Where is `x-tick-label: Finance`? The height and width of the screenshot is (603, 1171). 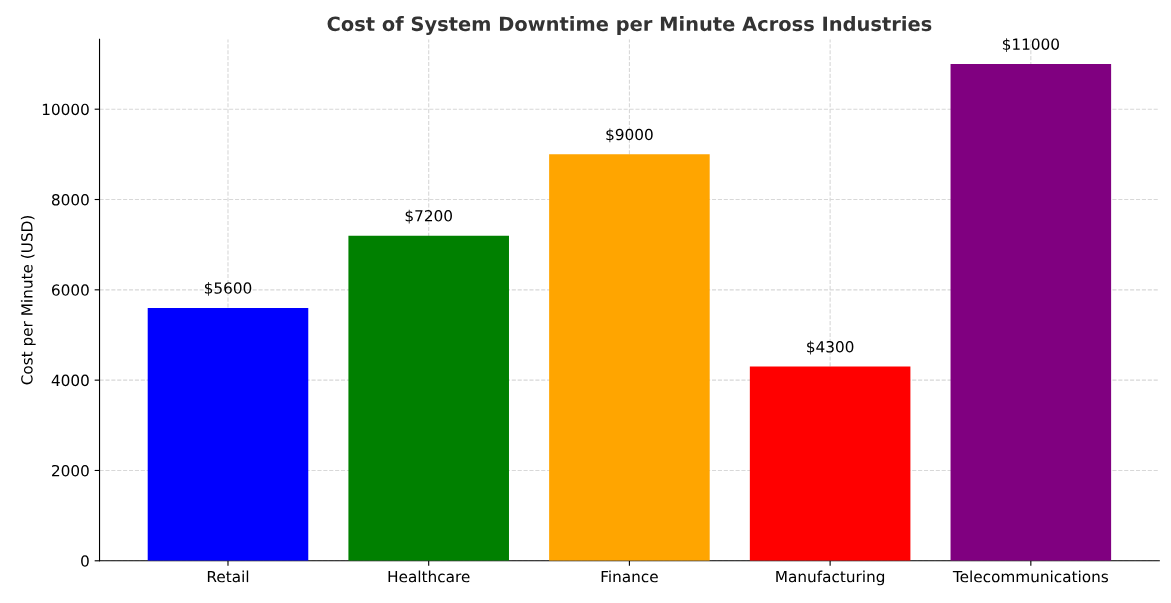
x-tick-label: Finance is located at coordinates (629, 576).